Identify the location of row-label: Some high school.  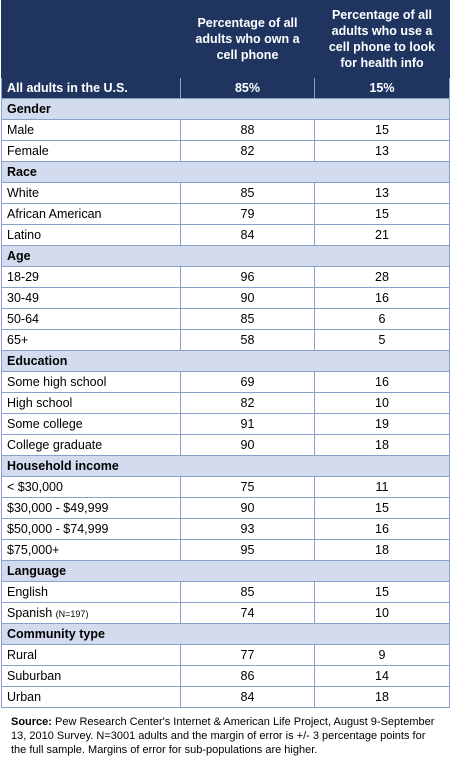
(57, 382).